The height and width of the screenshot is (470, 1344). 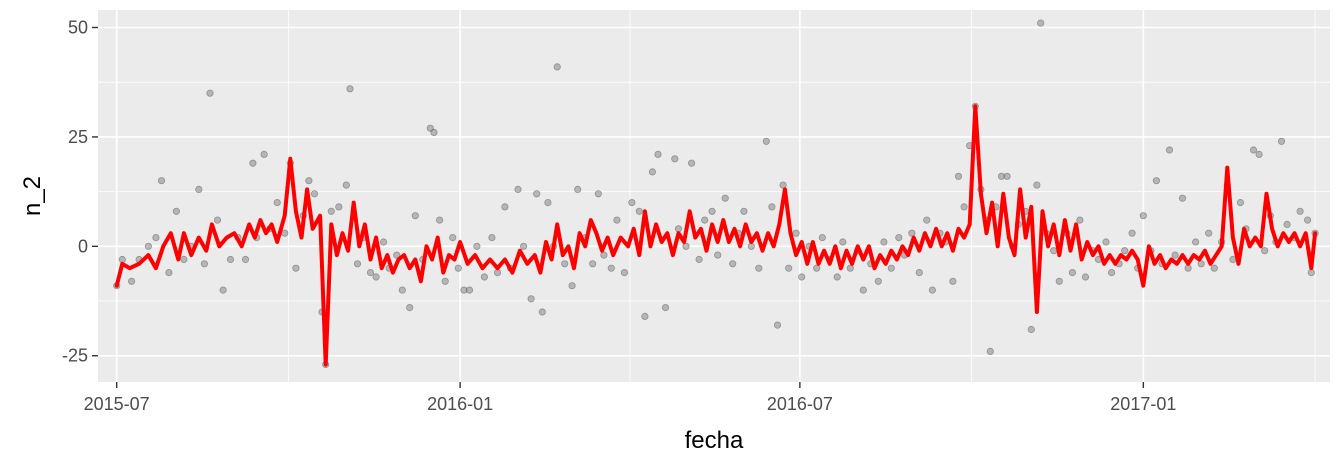 What do you see at coordinates (714, 440) in the screenshot?
I see `x-axis-title: fecha` at bounding box center [714, 440].